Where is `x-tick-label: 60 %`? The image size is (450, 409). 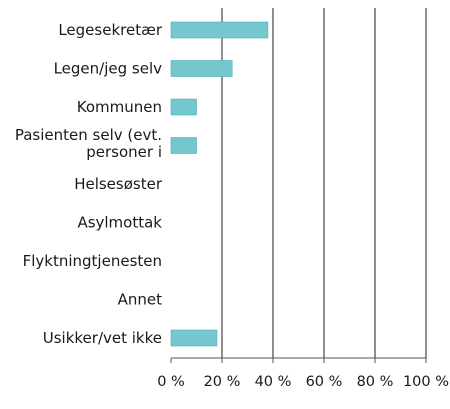 x-tick-label: 60 % is located at coordinates (324, 382).